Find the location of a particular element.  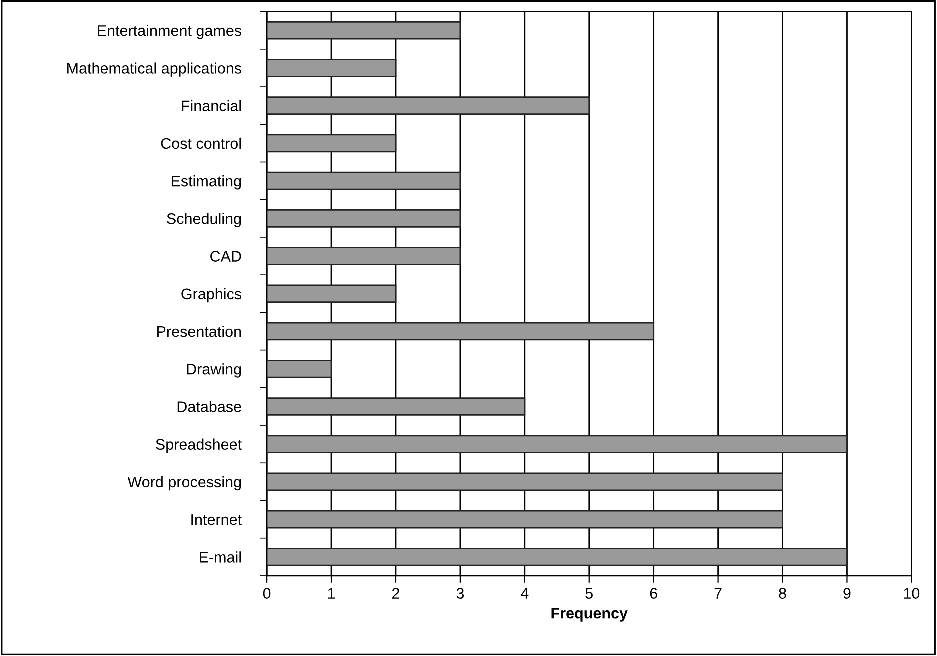

y-tick-label: Scheduling is located at coordinates (204, 220).